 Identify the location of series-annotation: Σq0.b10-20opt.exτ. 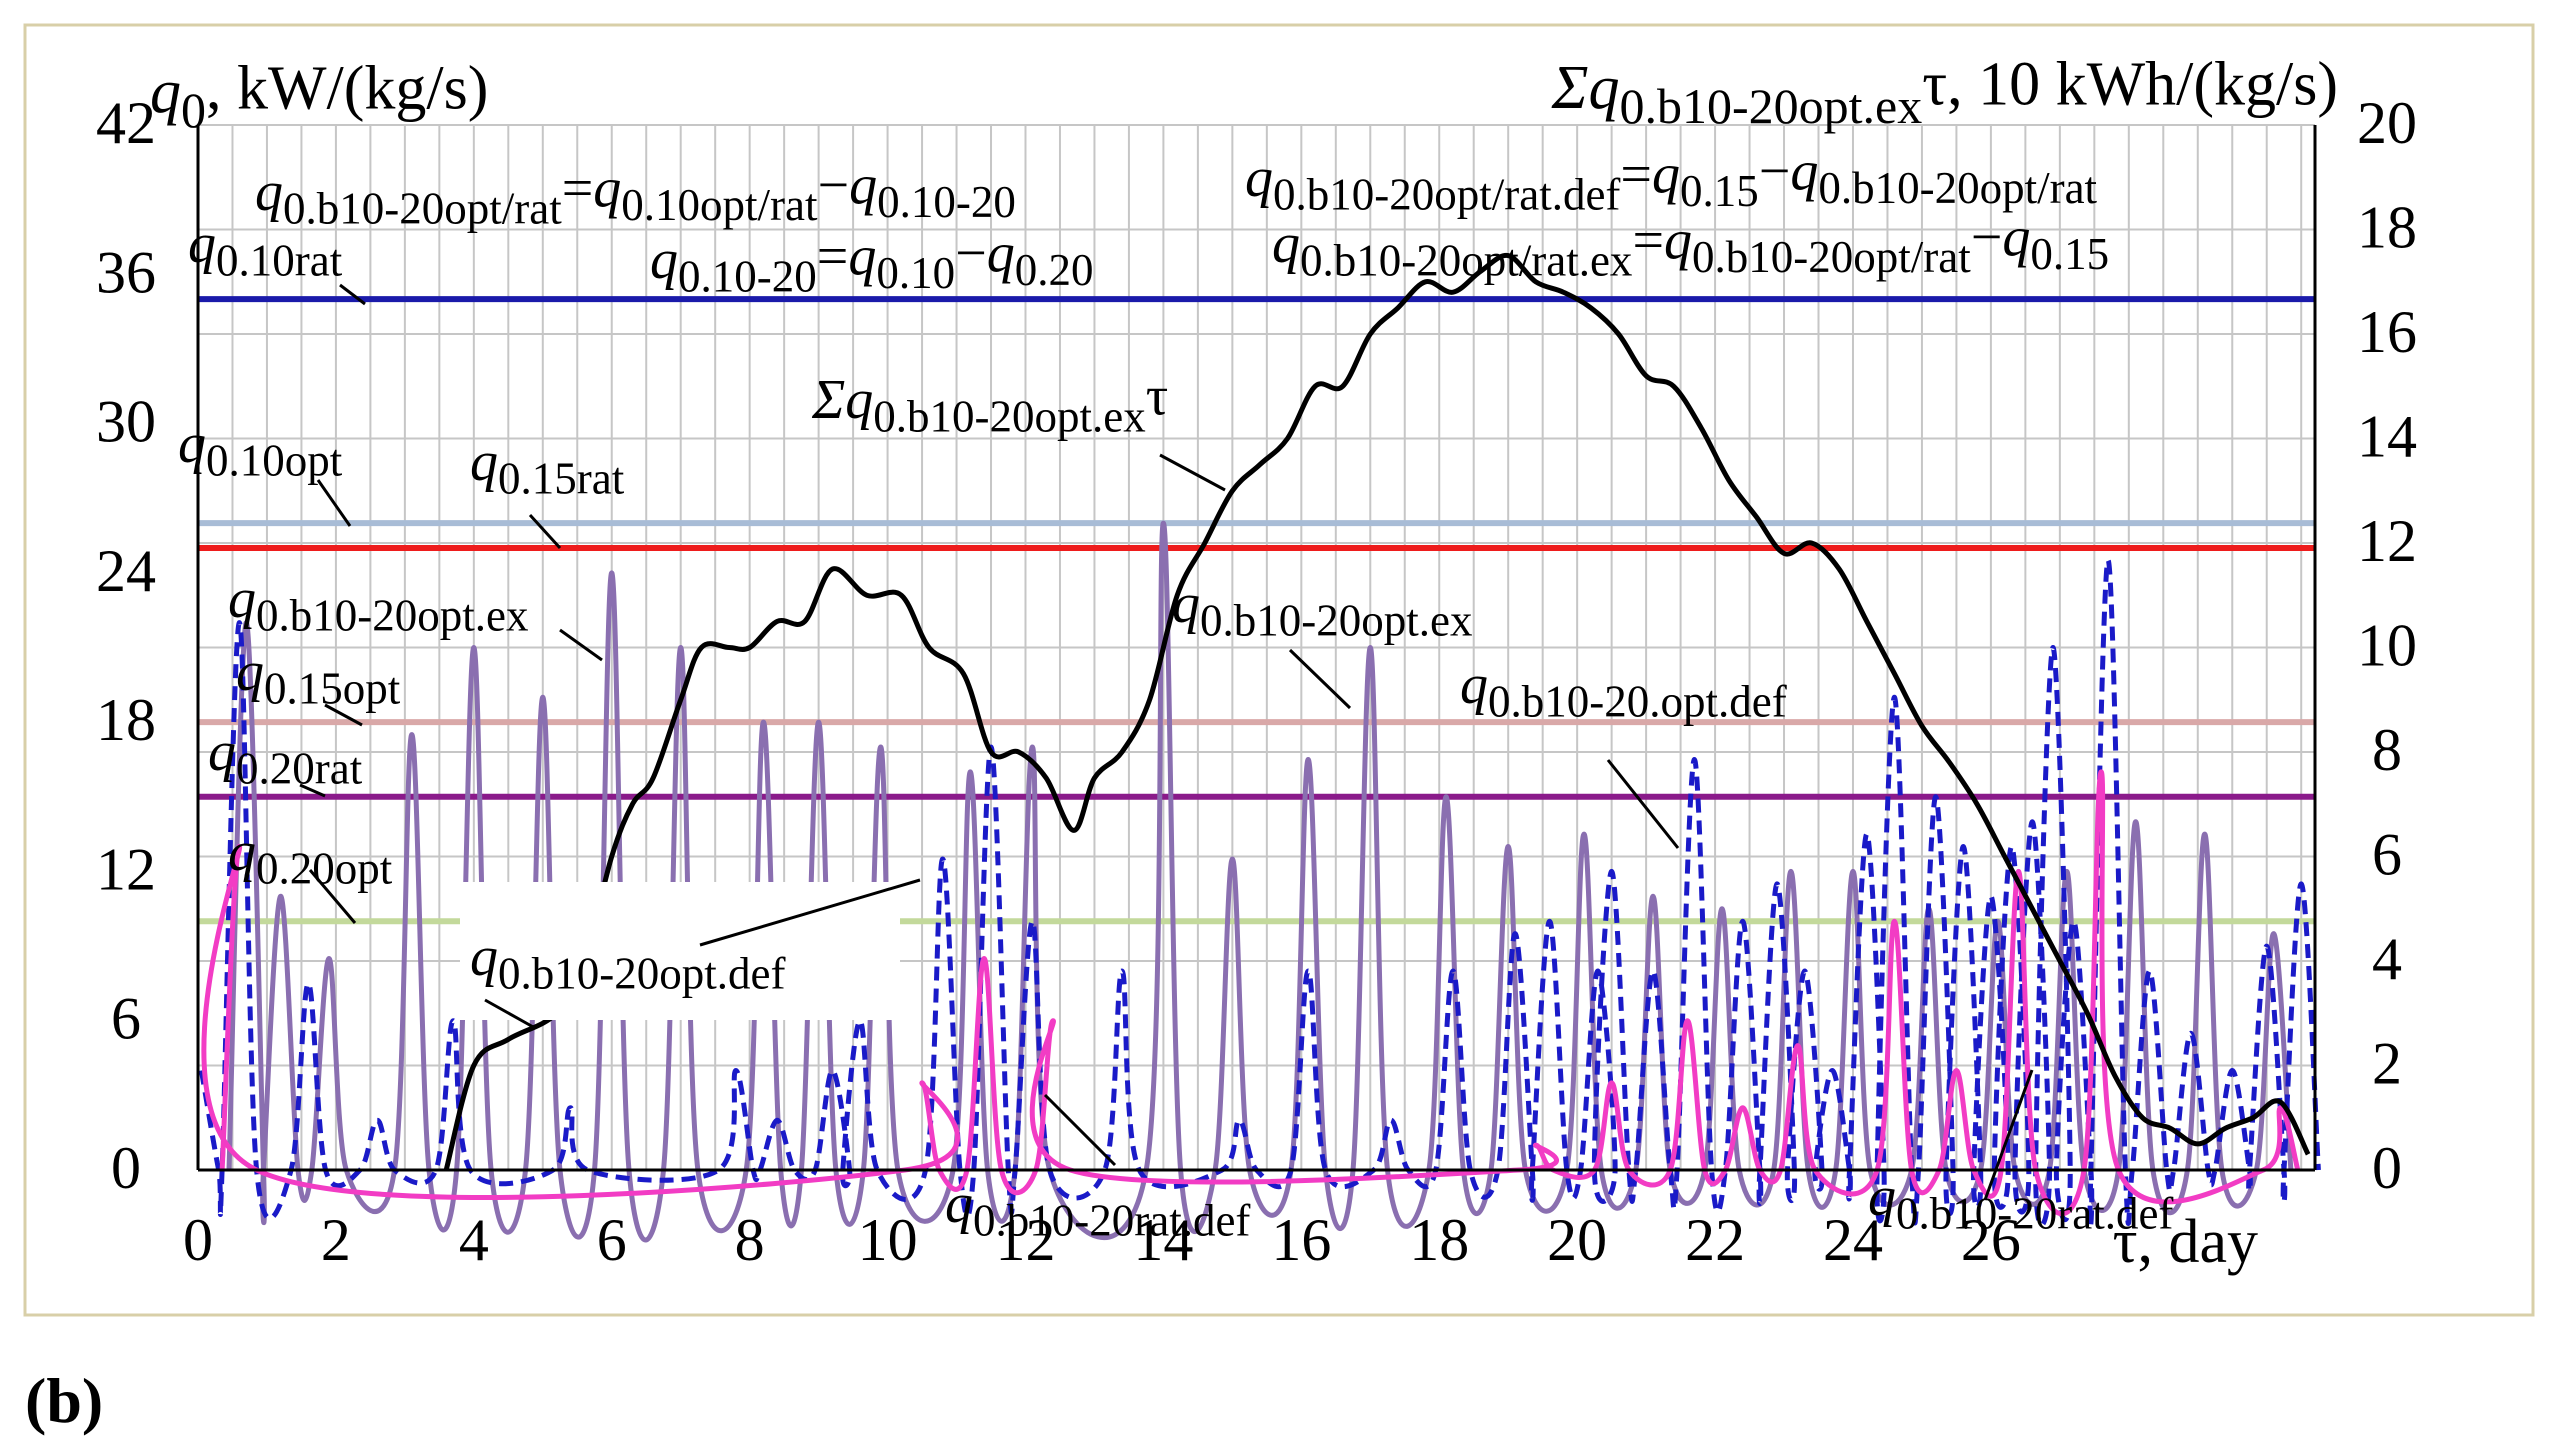
(989, 404).